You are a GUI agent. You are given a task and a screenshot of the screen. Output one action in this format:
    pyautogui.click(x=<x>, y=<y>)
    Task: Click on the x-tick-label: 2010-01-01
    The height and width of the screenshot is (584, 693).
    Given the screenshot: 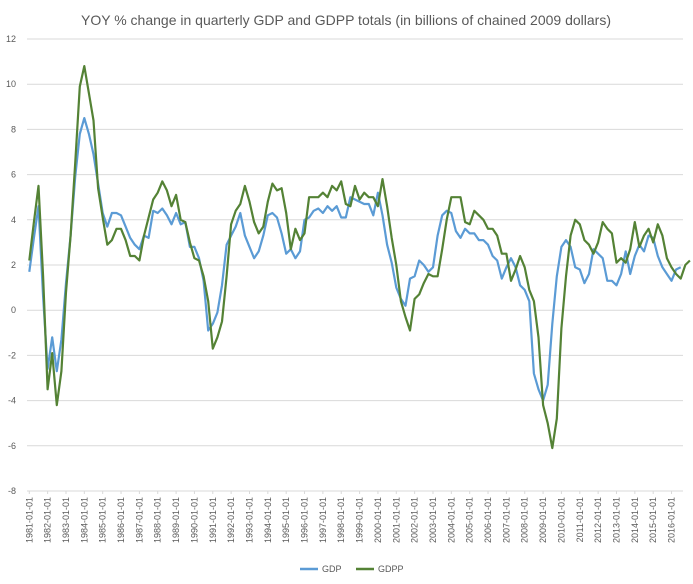 What is the action you would take?
    pyautogui.click(x=561, y=520)
    